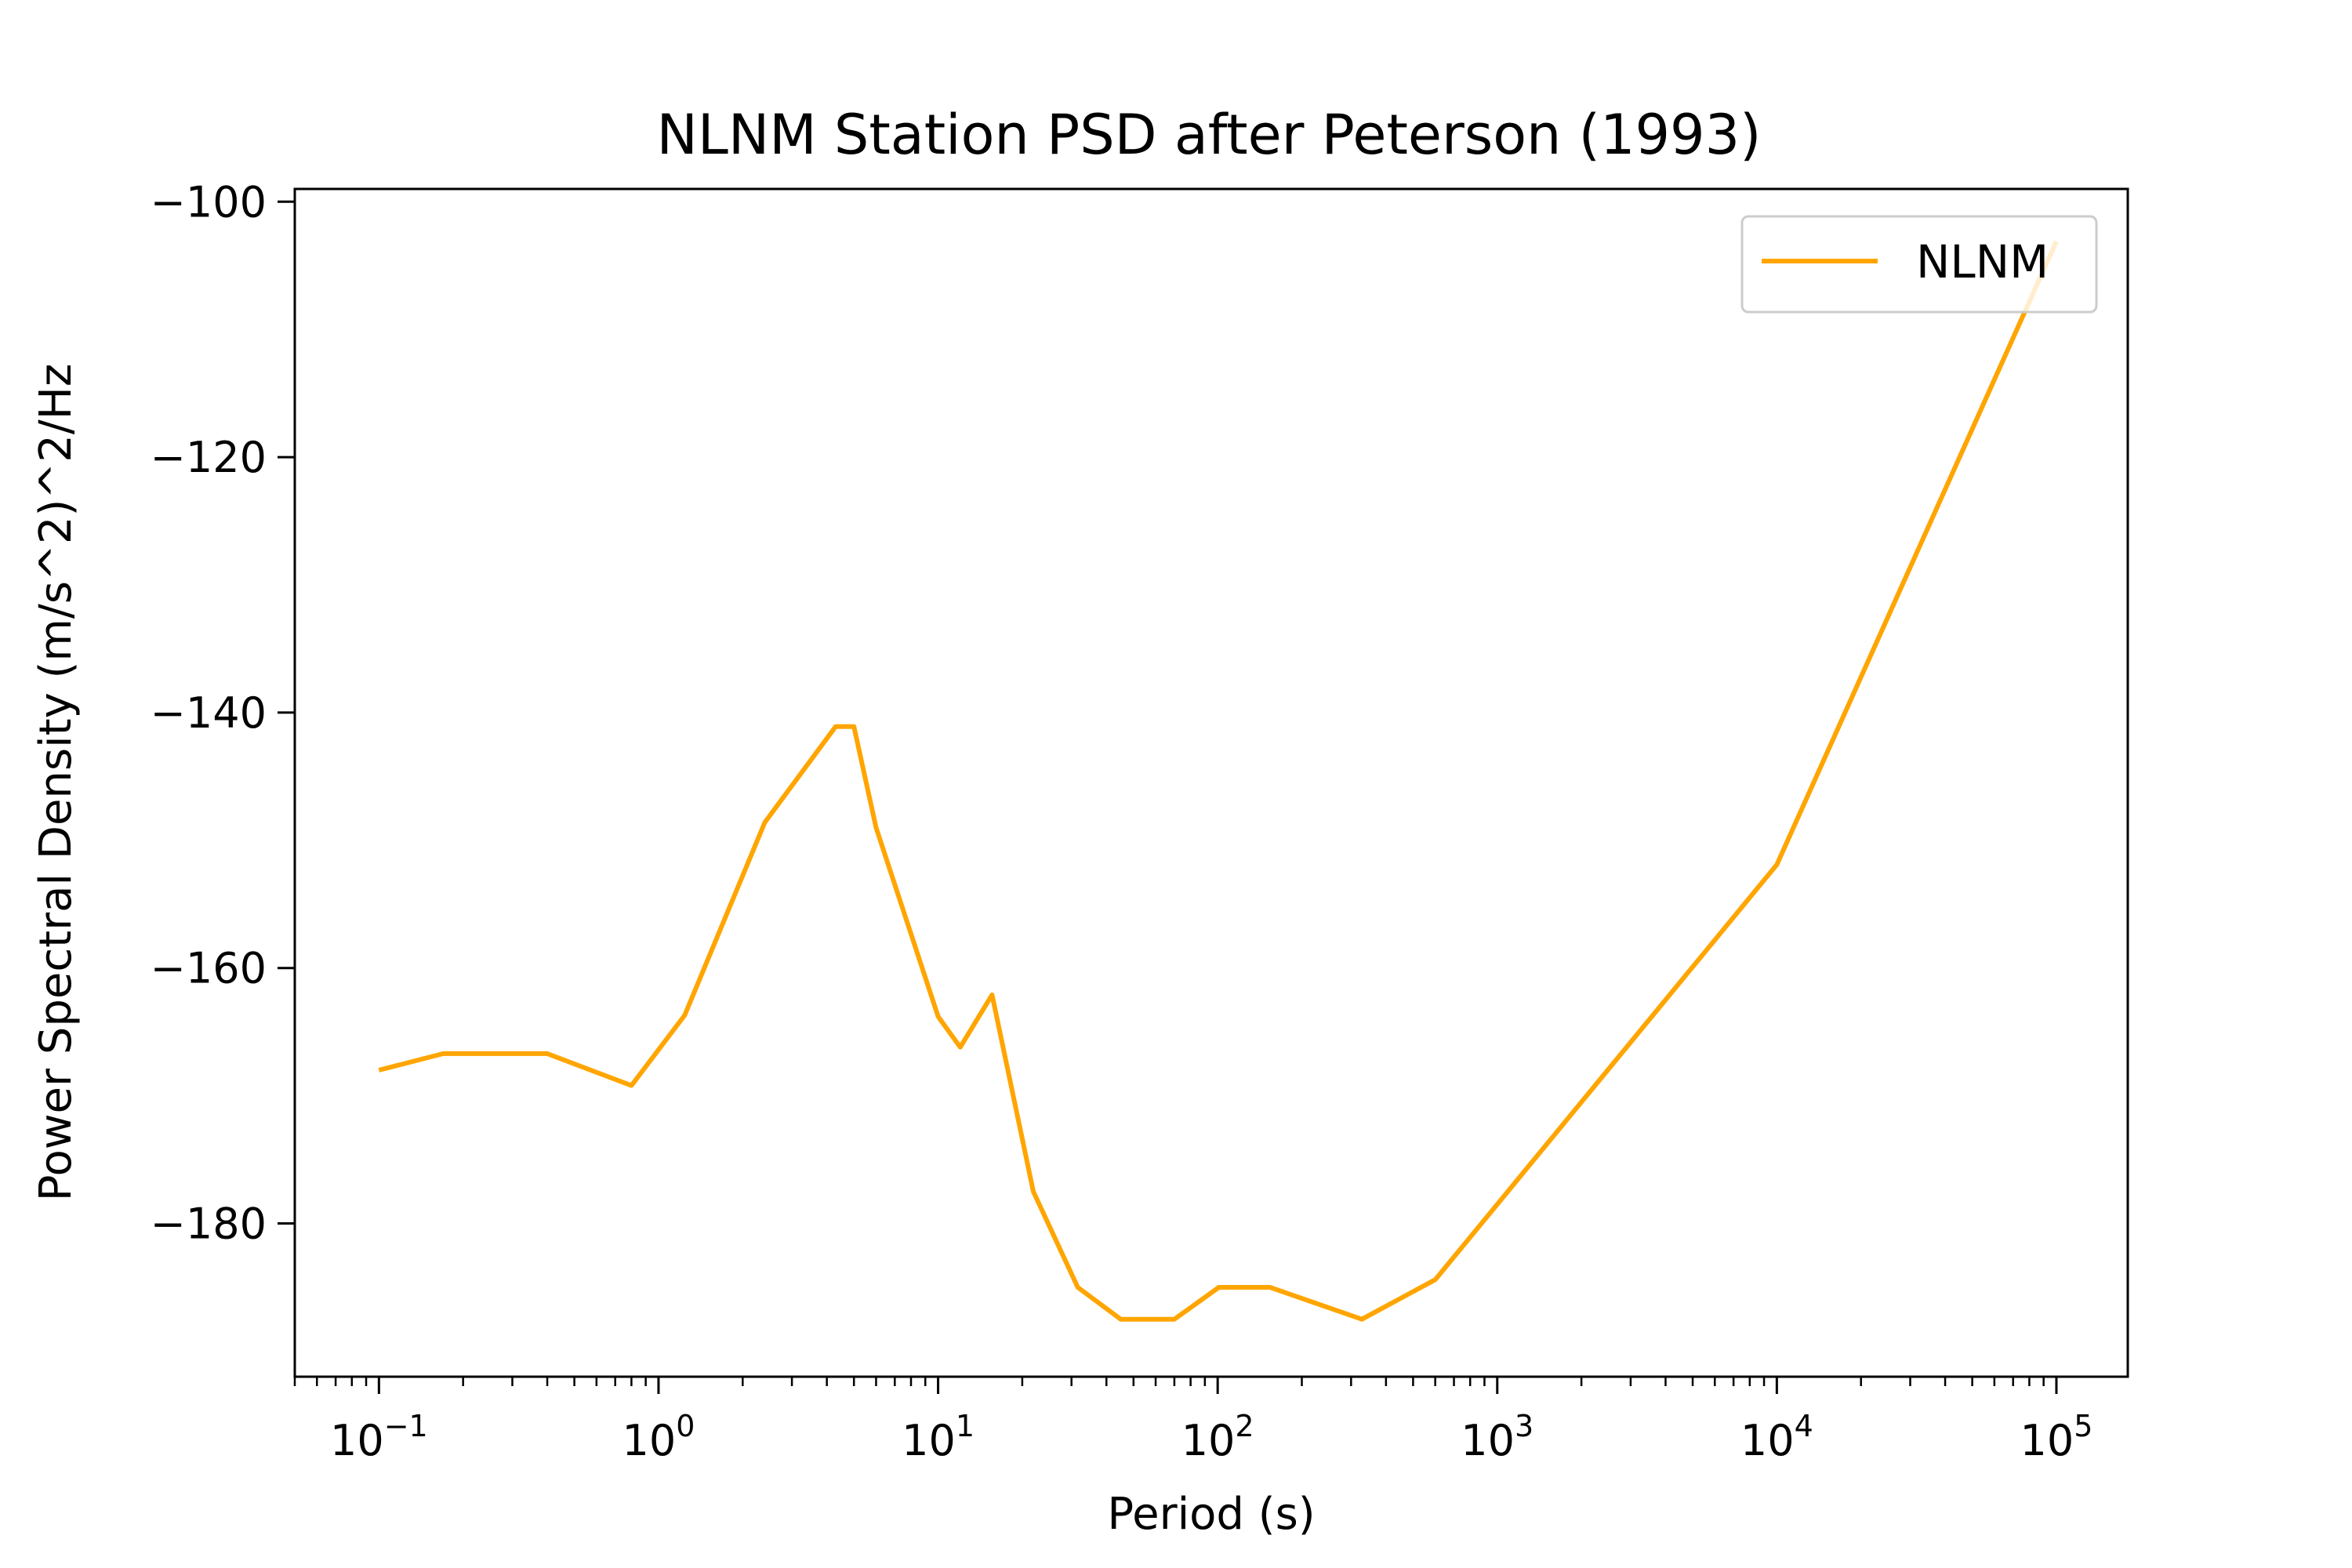 This screenshot has height=1568, width=2352. Describe the element at coordinates (56, 783) in the screenshot. I see `y-axis-label: Power Spectral Density (m/s^2)^2/Hz` at that location.